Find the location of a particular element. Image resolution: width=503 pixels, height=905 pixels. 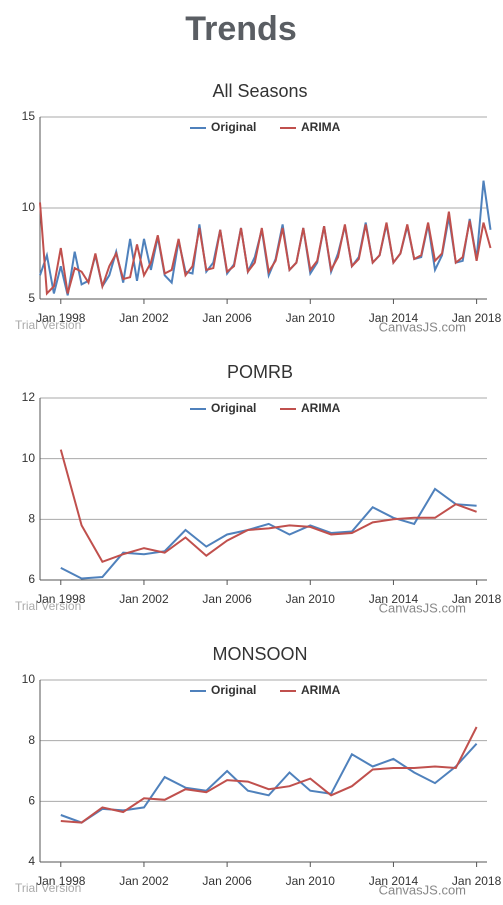

y-tick-label: 5 is located at coordinates (31, 298).